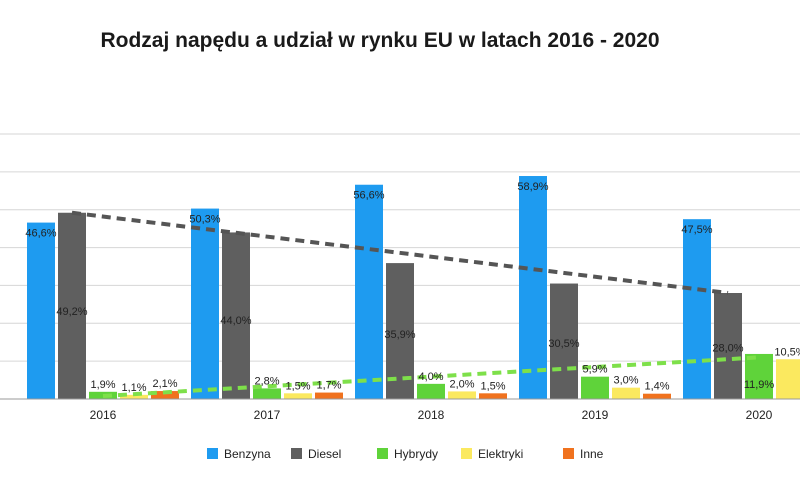 The height and width of the screenshot is (500, 800). I want to click on legend: Benzyna Diesel Hybrydy Elektryki Inne, so click(405, 454).